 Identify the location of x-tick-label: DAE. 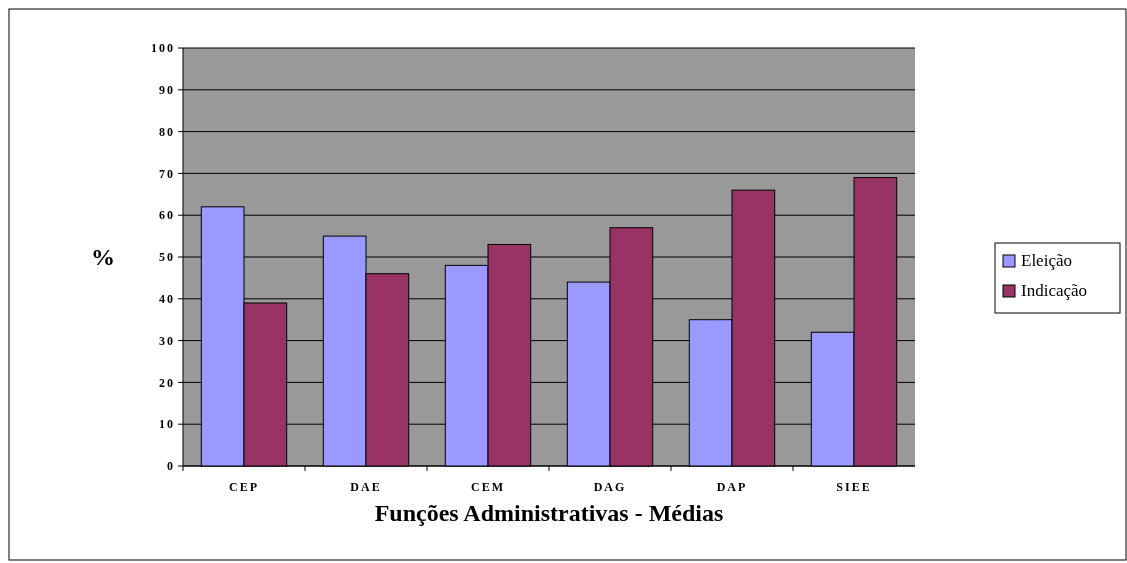
(366, 487).